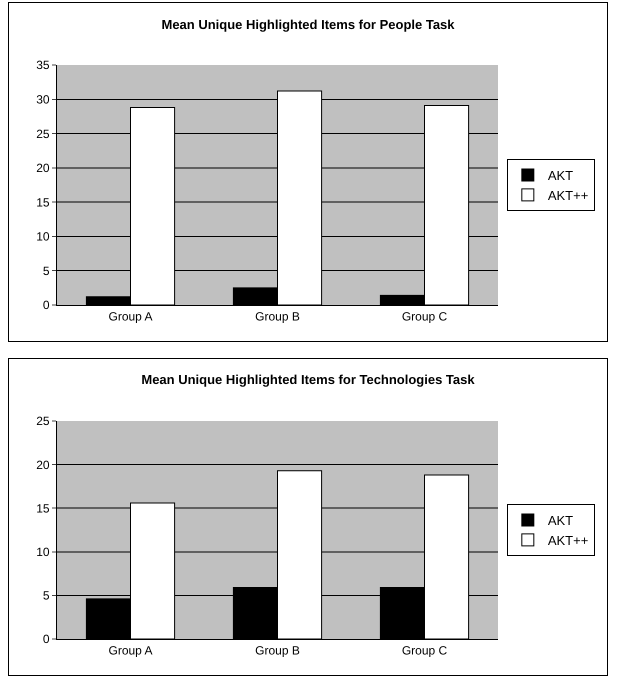  Describe the element at coordinates (43, 65) in the screenshot. I see `y-tick-label: 35` at that location.